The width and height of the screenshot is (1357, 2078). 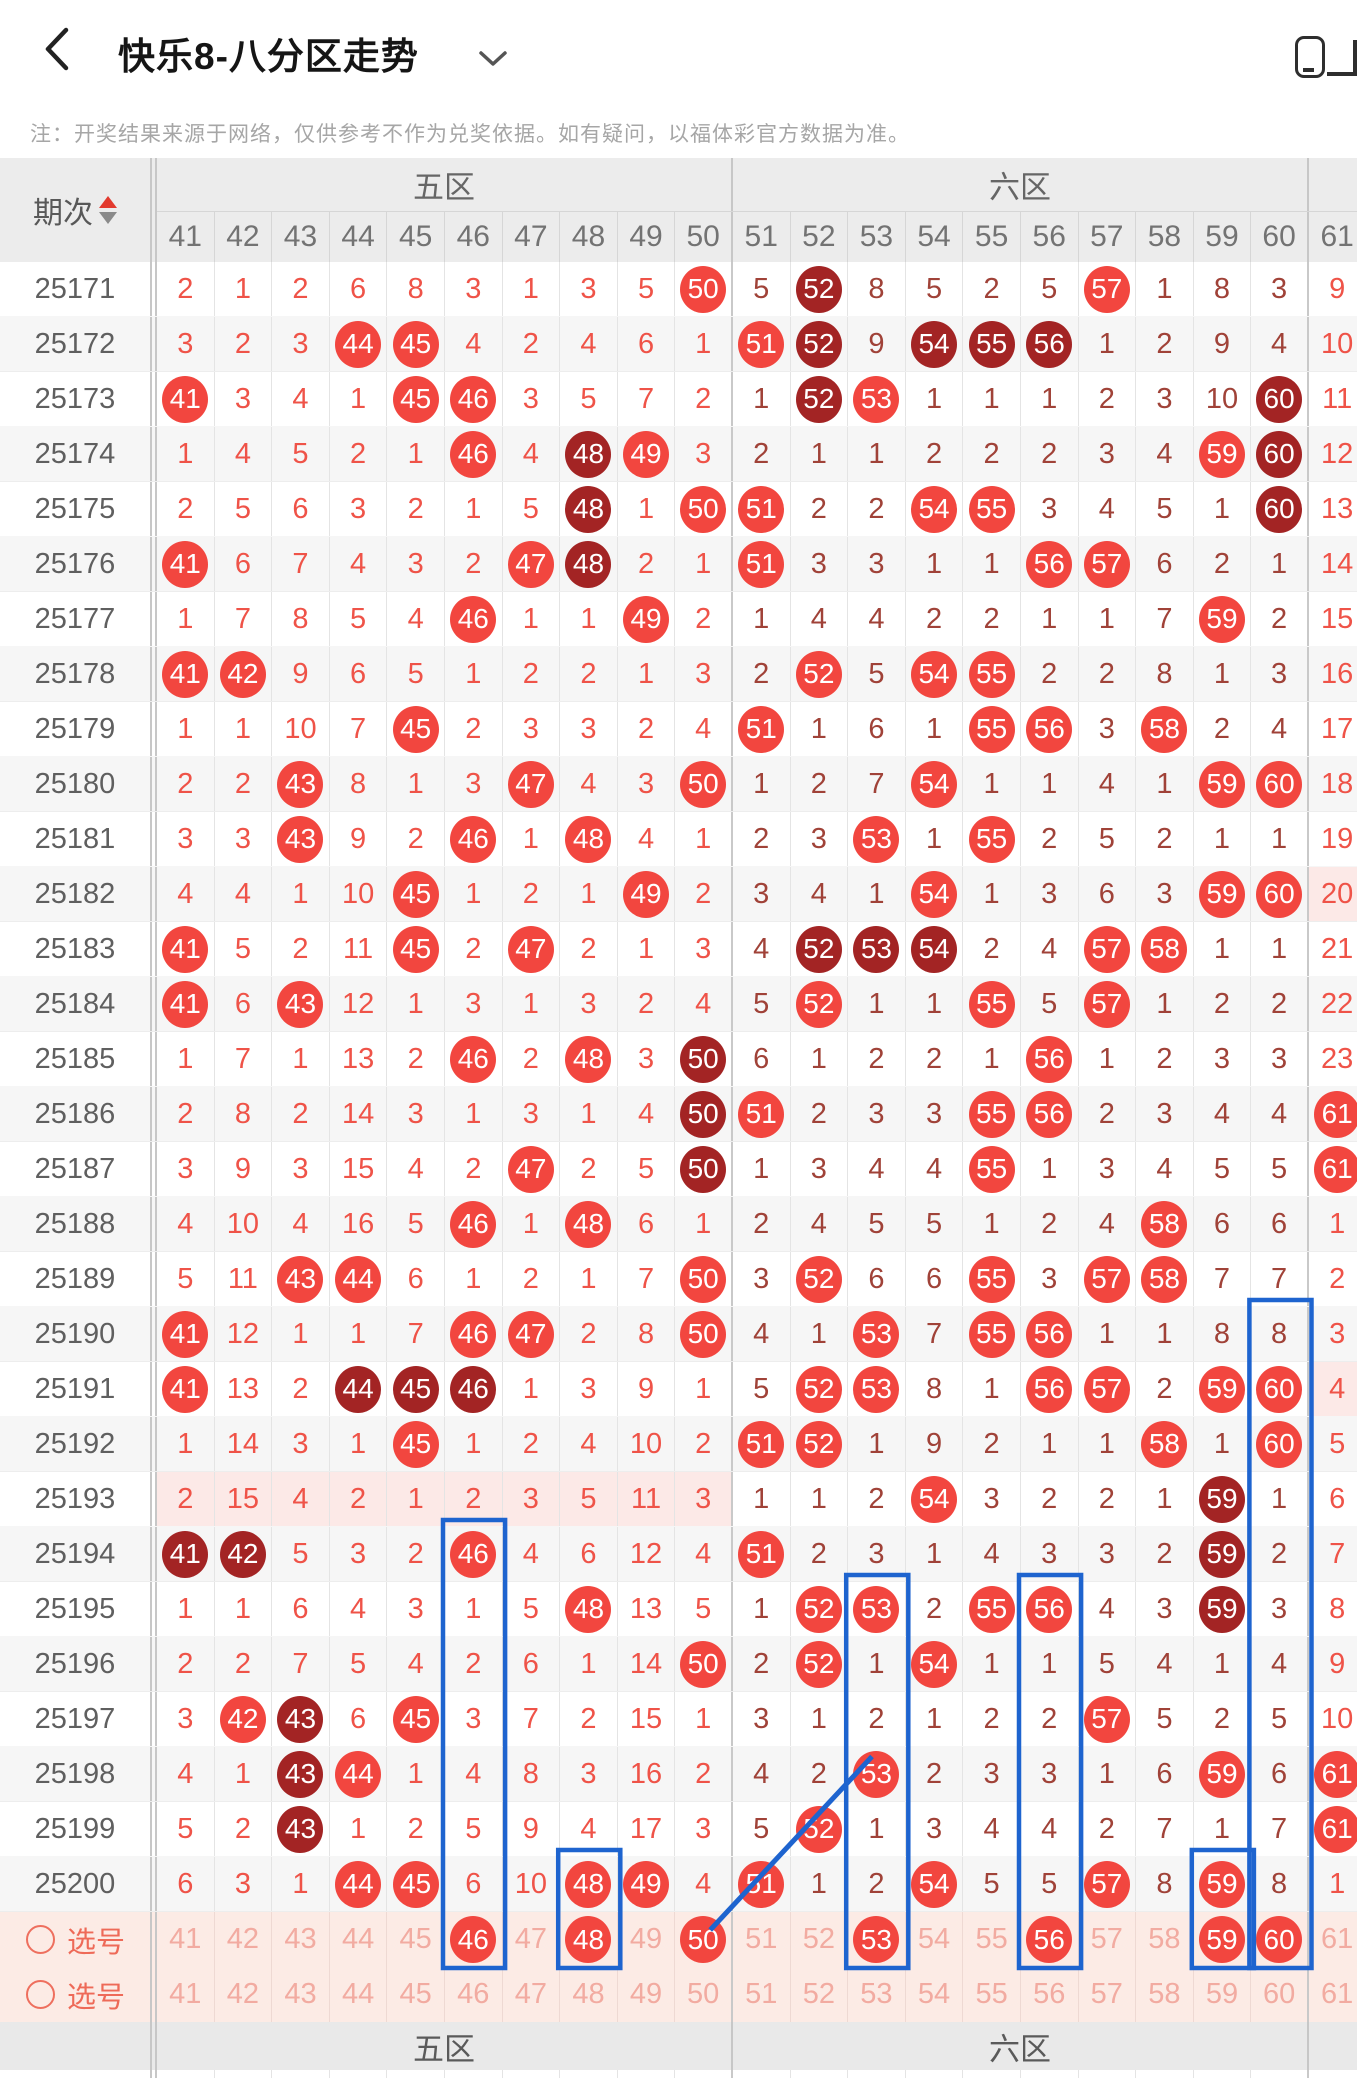 What do you see at coordinates (761, 1114) in the screenshot?
I see `hit-ball: 51` at bounding box center [761, 1114].